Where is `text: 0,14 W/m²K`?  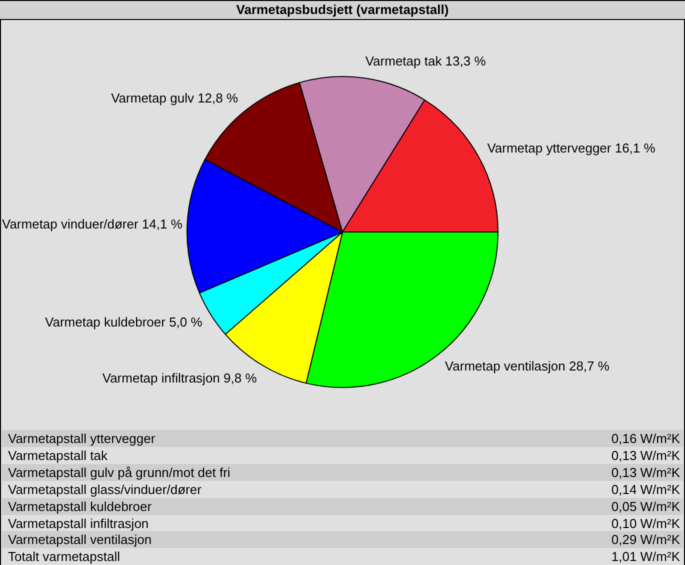
text: 0,14 W/m²K is located at coordinates (645, 489).